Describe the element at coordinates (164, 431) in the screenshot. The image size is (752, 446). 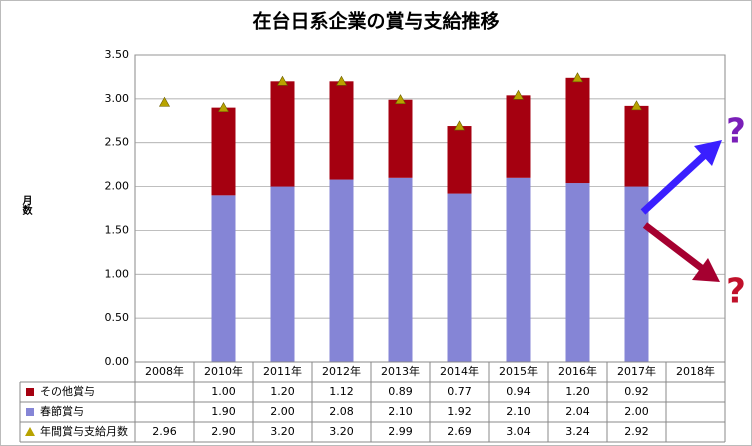
I see `table-cell: 2.96` at that location.